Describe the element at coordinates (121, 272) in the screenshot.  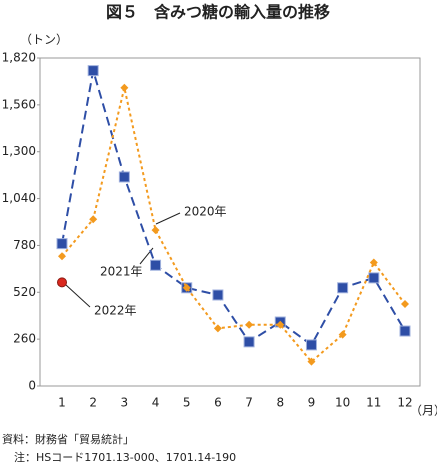
I see `series-label: 2021年` at that location.